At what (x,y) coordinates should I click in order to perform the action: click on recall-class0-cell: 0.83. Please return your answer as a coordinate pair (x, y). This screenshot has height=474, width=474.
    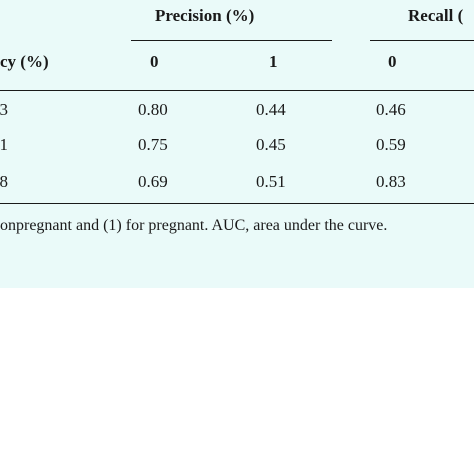
    Looking at the image, I should click on (391, 181).